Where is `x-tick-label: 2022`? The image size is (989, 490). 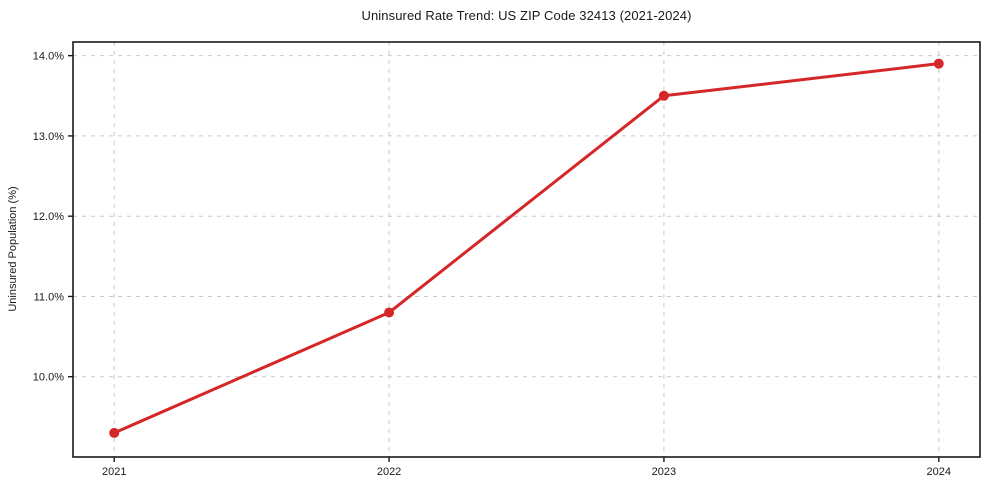 x-tick-label: 2022 is located at coordinates (389, 472).